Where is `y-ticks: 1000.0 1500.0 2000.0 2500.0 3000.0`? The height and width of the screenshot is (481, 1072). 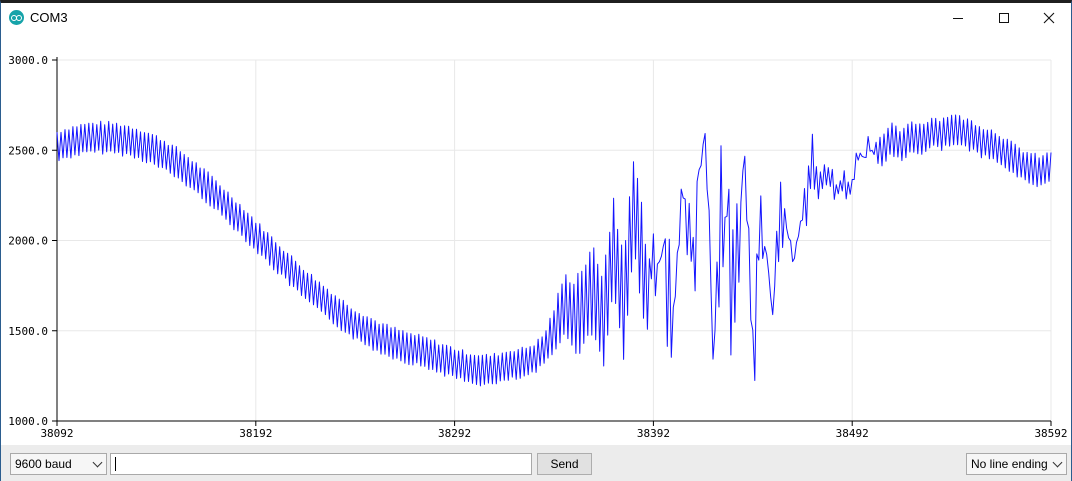 y-ticks: 1000.0 1500.0 2000.0 2500.0 3000.0 is located at coordinates (32, 241).